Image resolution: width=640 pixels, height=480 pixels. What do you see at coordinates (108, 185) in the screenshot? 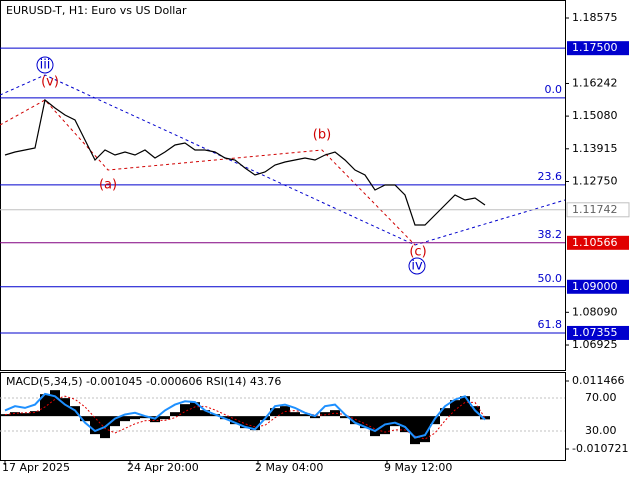
I see `wave-label: (a)` at bounding box center [108, 185].